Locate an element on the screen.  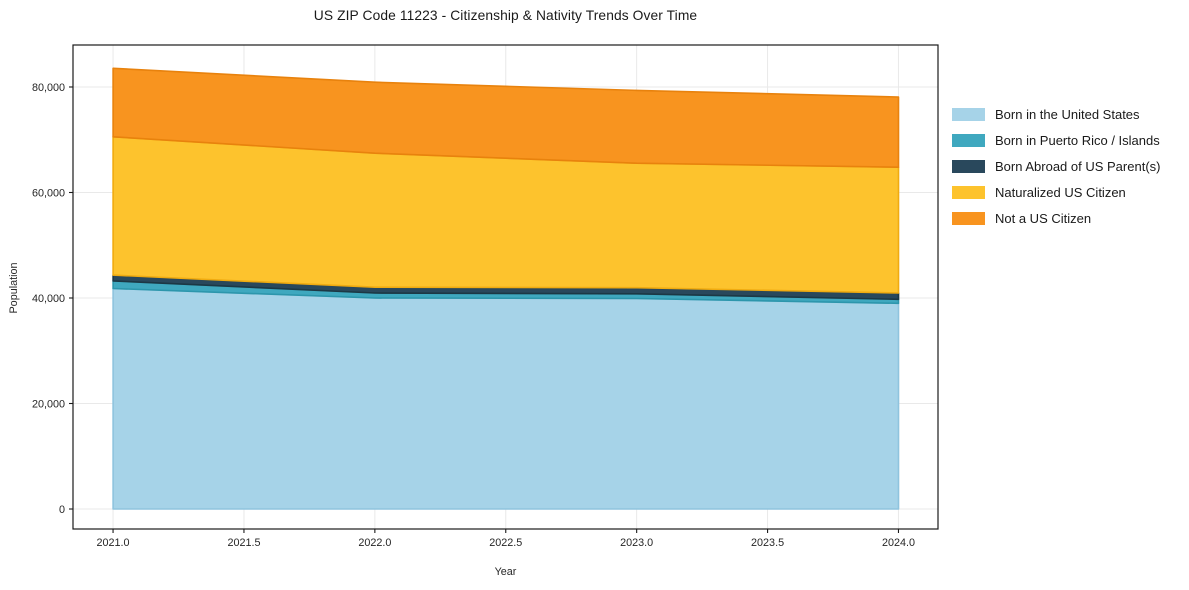
y-tick-label: 0 is located at coordinates (62, 510).